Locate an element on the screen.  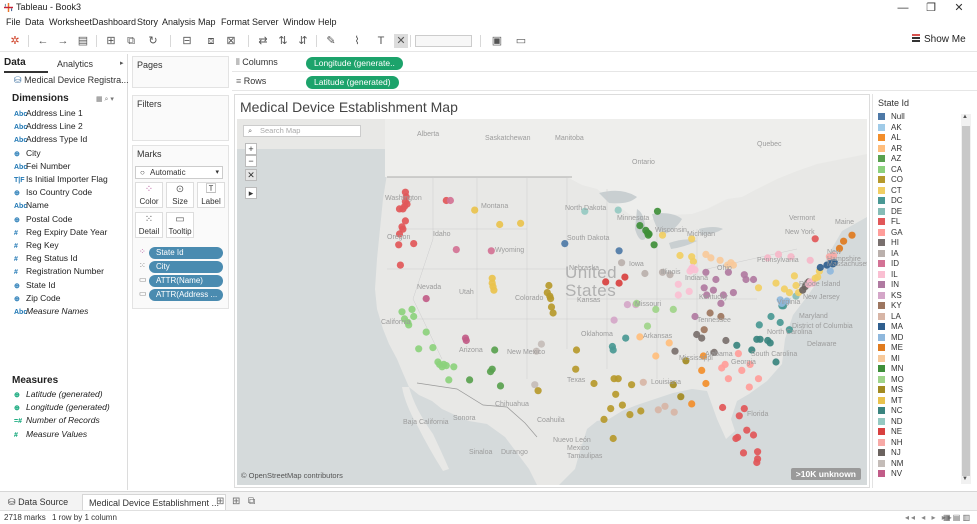
size-button: ⊙ Size is located at coordinates (180, 195).